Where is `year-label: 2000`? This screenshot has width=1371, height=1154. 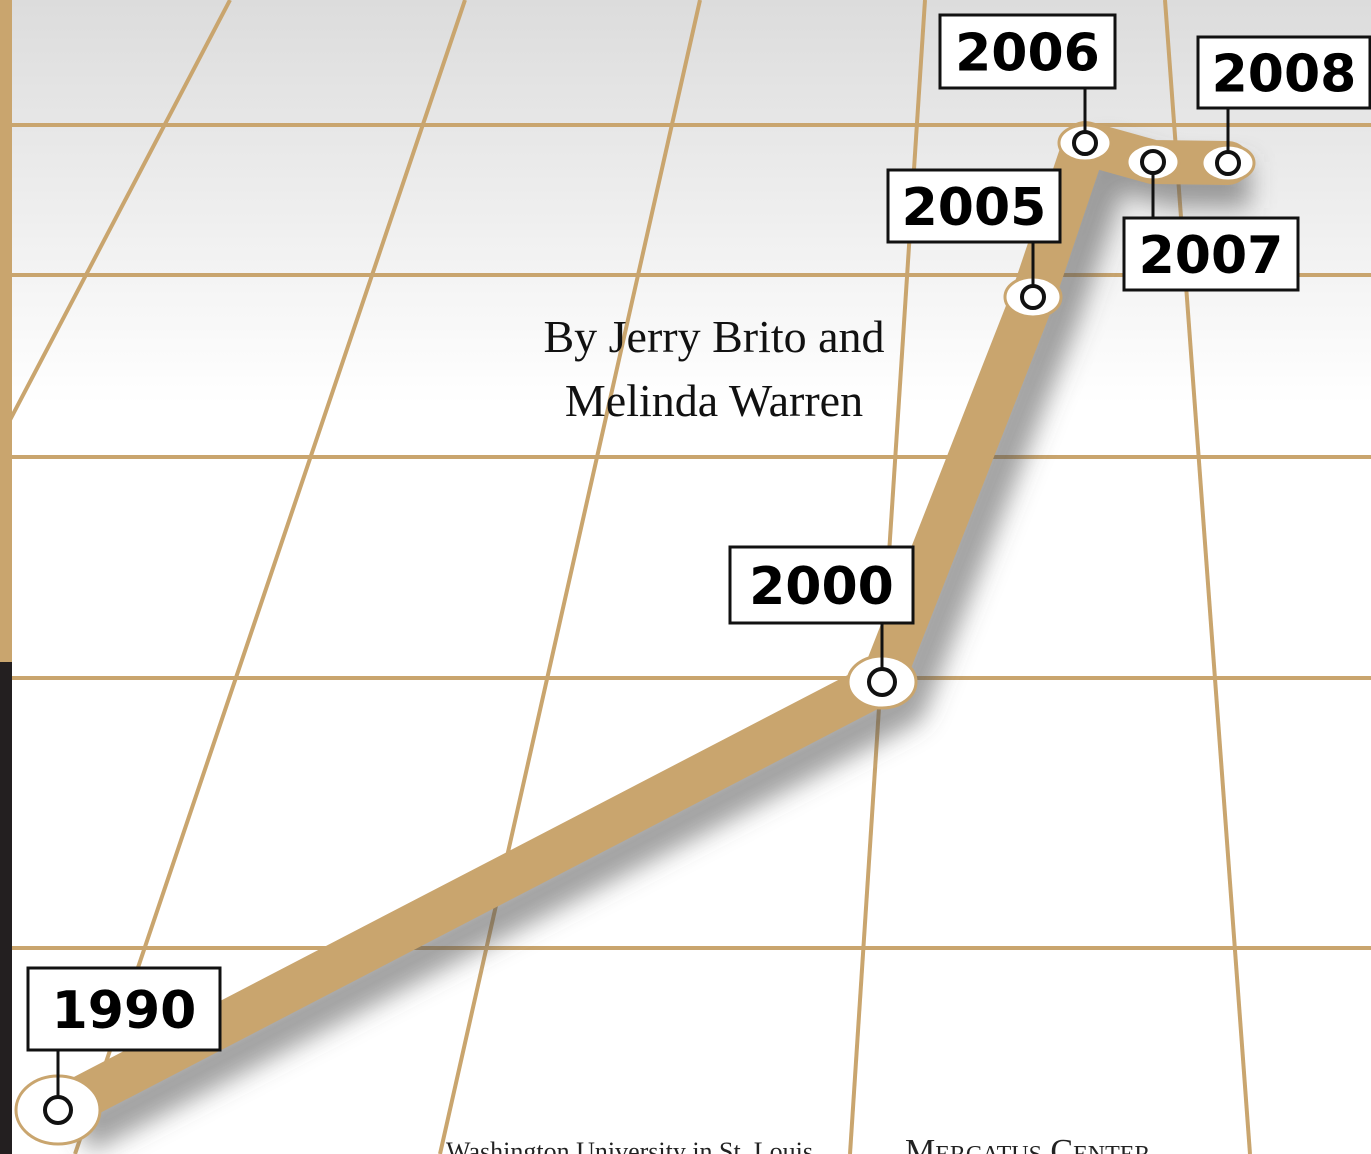
year-label: 2000 is located at coordinates (821, 587).